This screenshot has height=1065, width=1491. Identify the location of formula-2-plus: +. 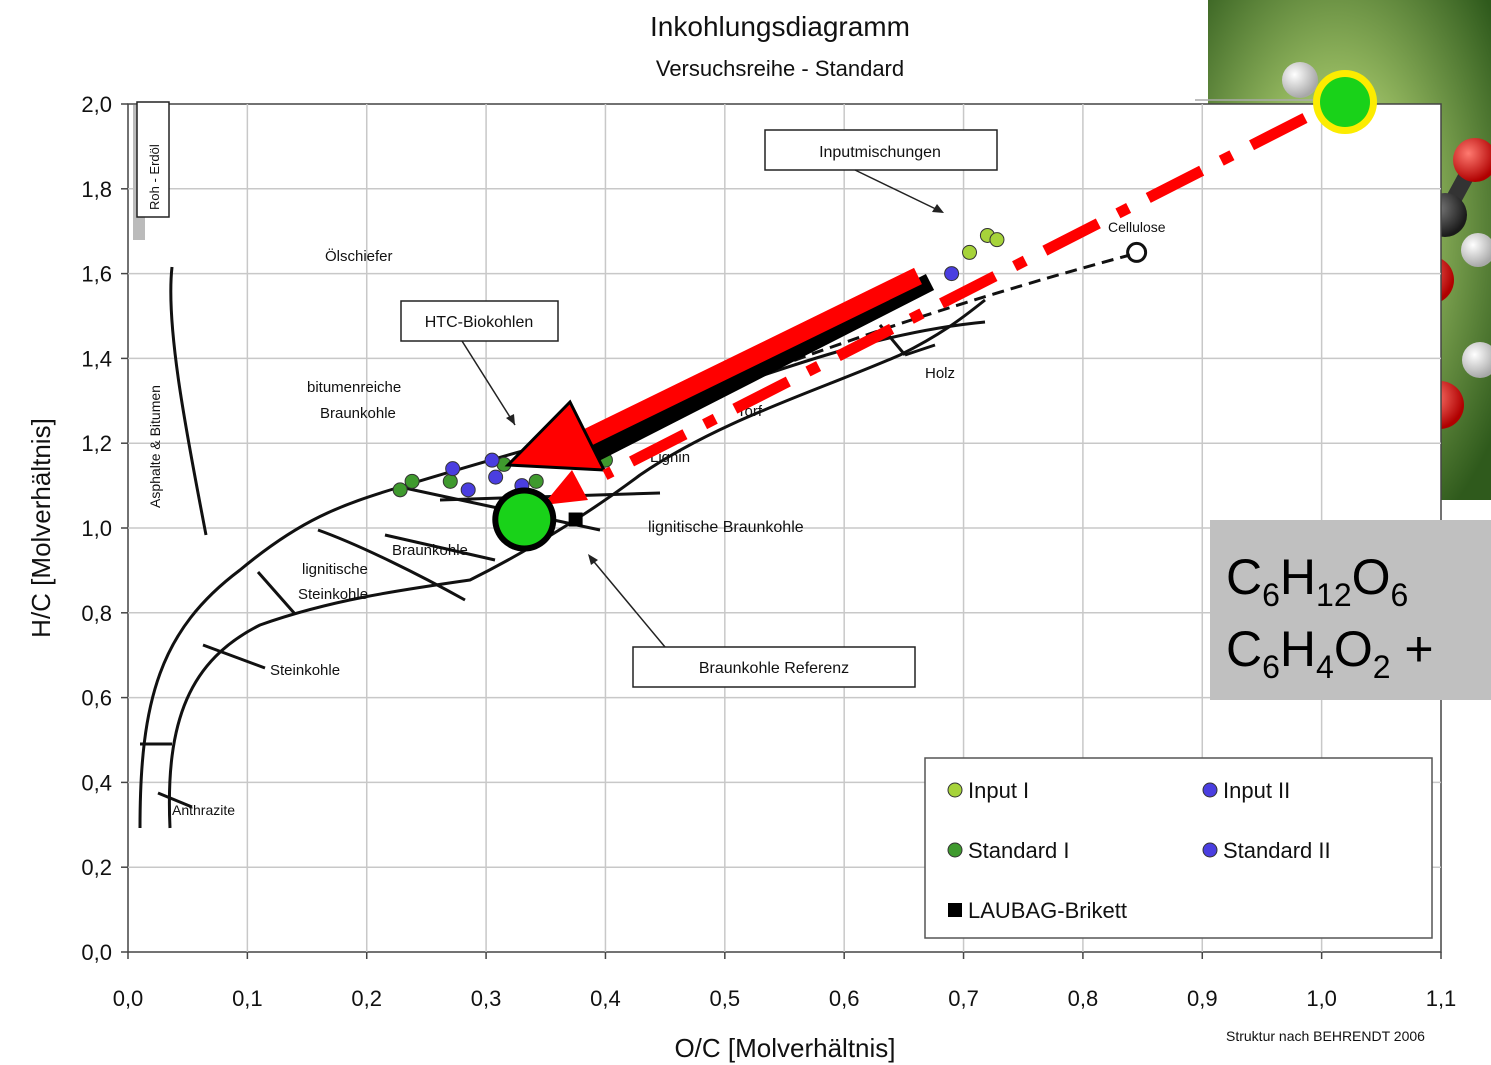
(1412, 649).